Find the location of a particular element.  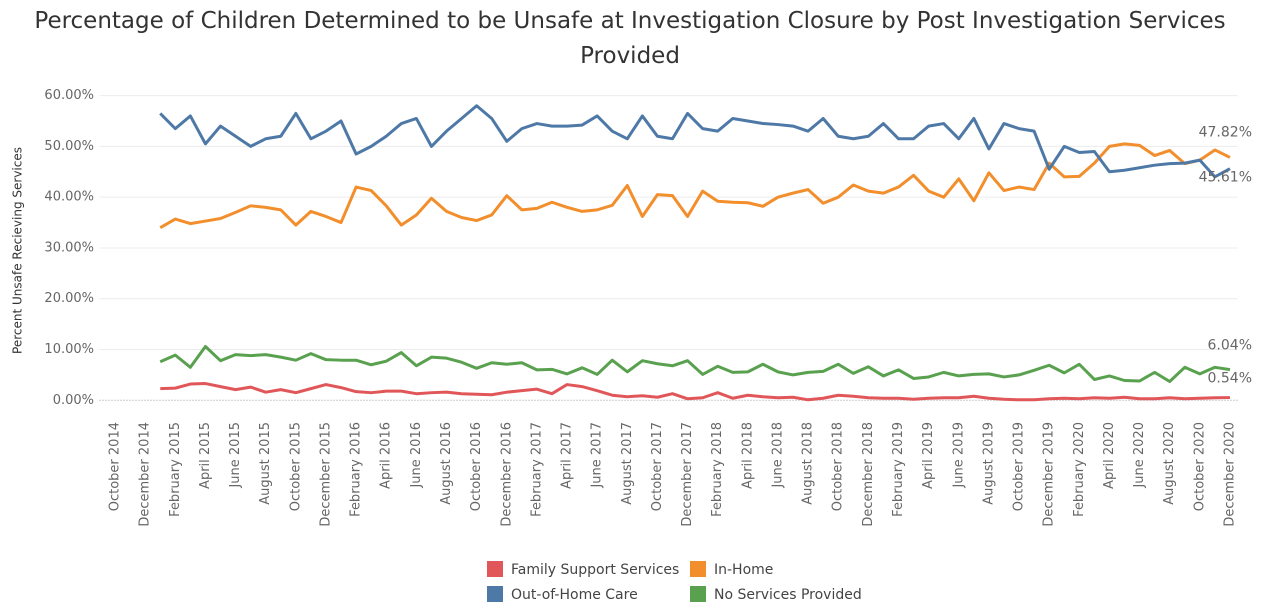

x-tick-label: February 2017 is located at coordinates (536, 469).